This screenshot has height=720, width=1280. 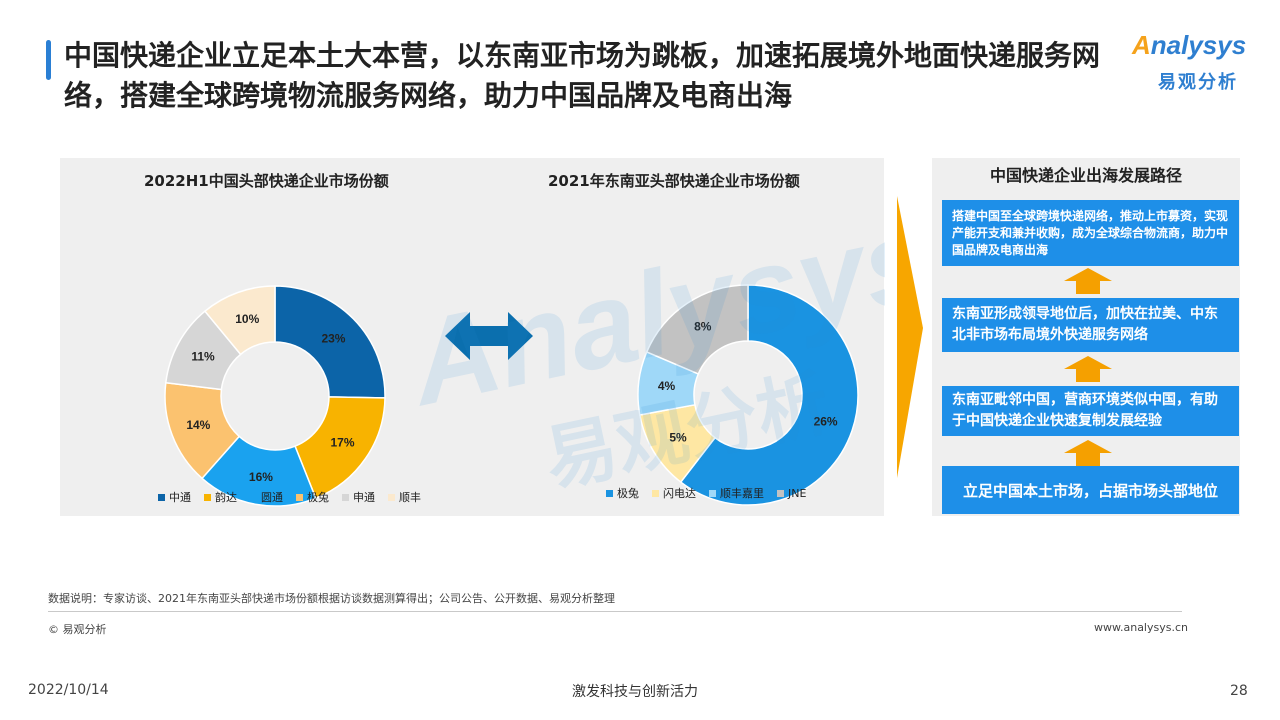 I want to click on legend-label: JNE, so click(x=797, y=493).